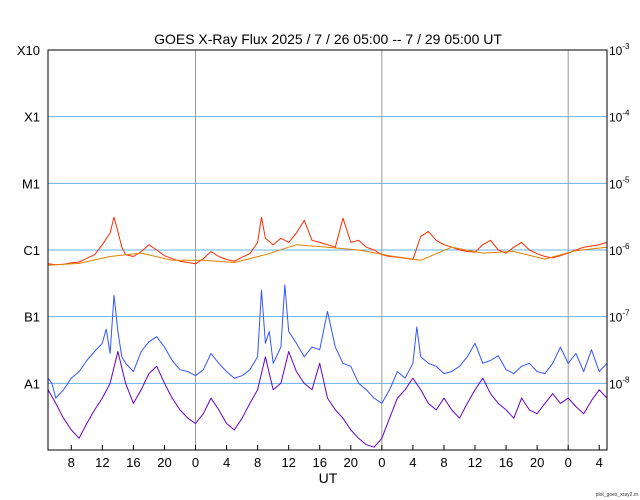 This screenshot has height=500, width=640. I want to click on series-line-long-secondary, so click(327, 255).